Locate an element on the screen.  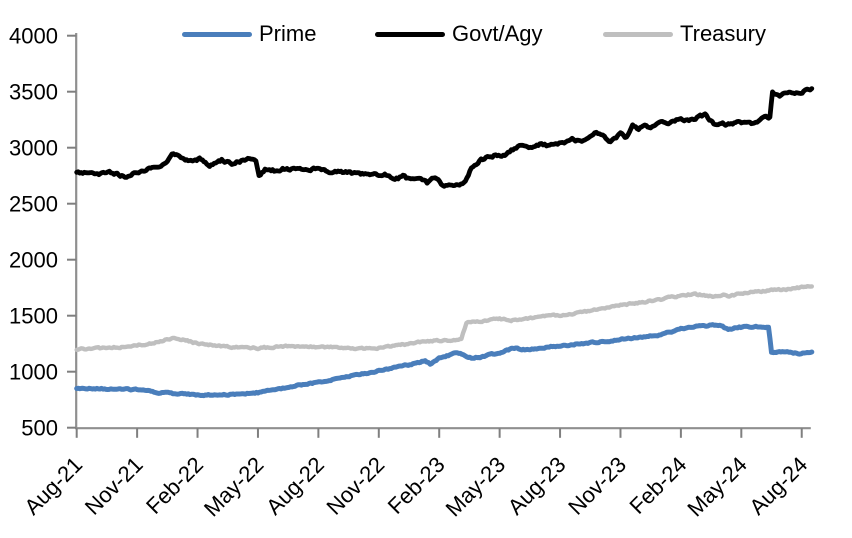
x-tick-label: Aug-23 is located at coordinates (537, 486).